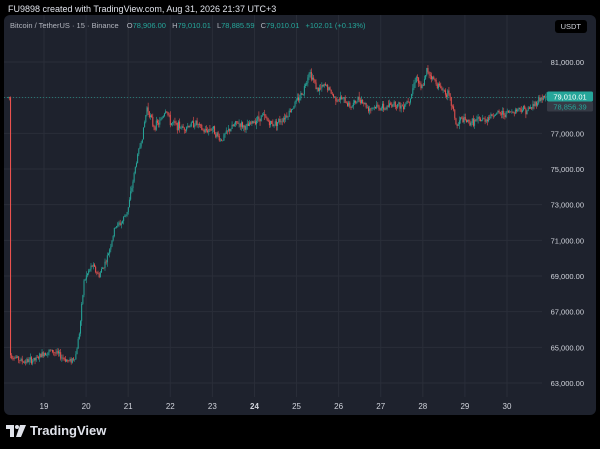 Image resolution: width=600 pixels, height=449 pixels. What do you see at coordinates (567, 133) in the screenshot?
I see `y-tick-label: 77,000.00` at bounding box center [567, 133].